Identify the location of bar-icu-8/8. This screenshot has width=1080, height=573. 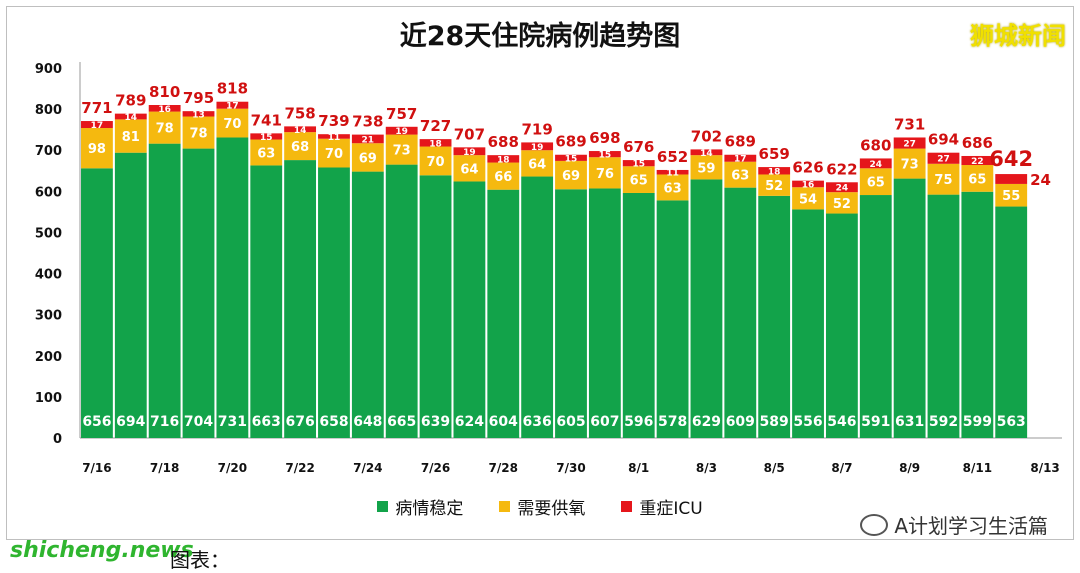
(875, 163).